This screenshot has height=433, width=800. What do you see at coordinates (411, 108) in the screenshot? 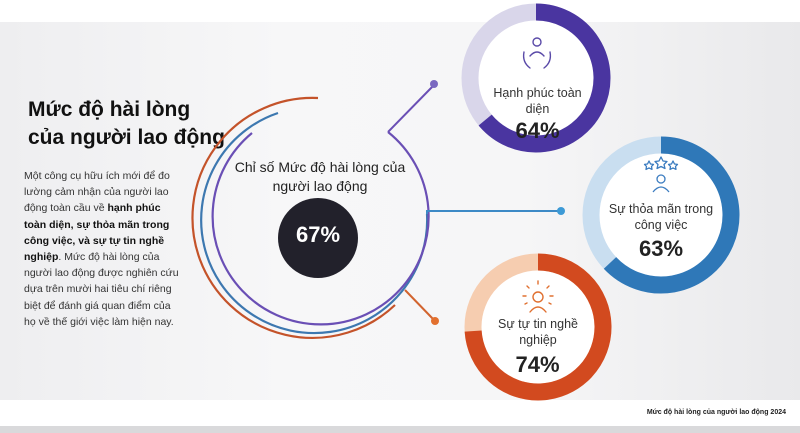
I see `connector-purple` at bounding box center [411, 108].